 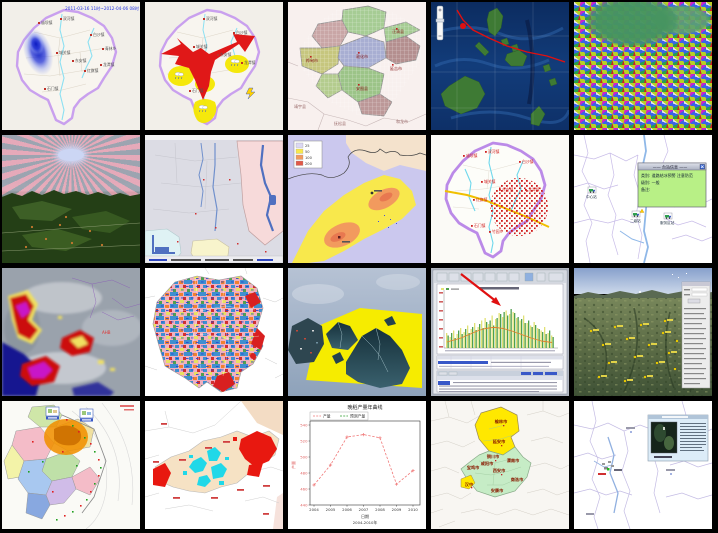 What do you see at coordinates (357, 416) in the screenshot?
I see `svg-text: 预测产量` at bounding box center [357, 416].